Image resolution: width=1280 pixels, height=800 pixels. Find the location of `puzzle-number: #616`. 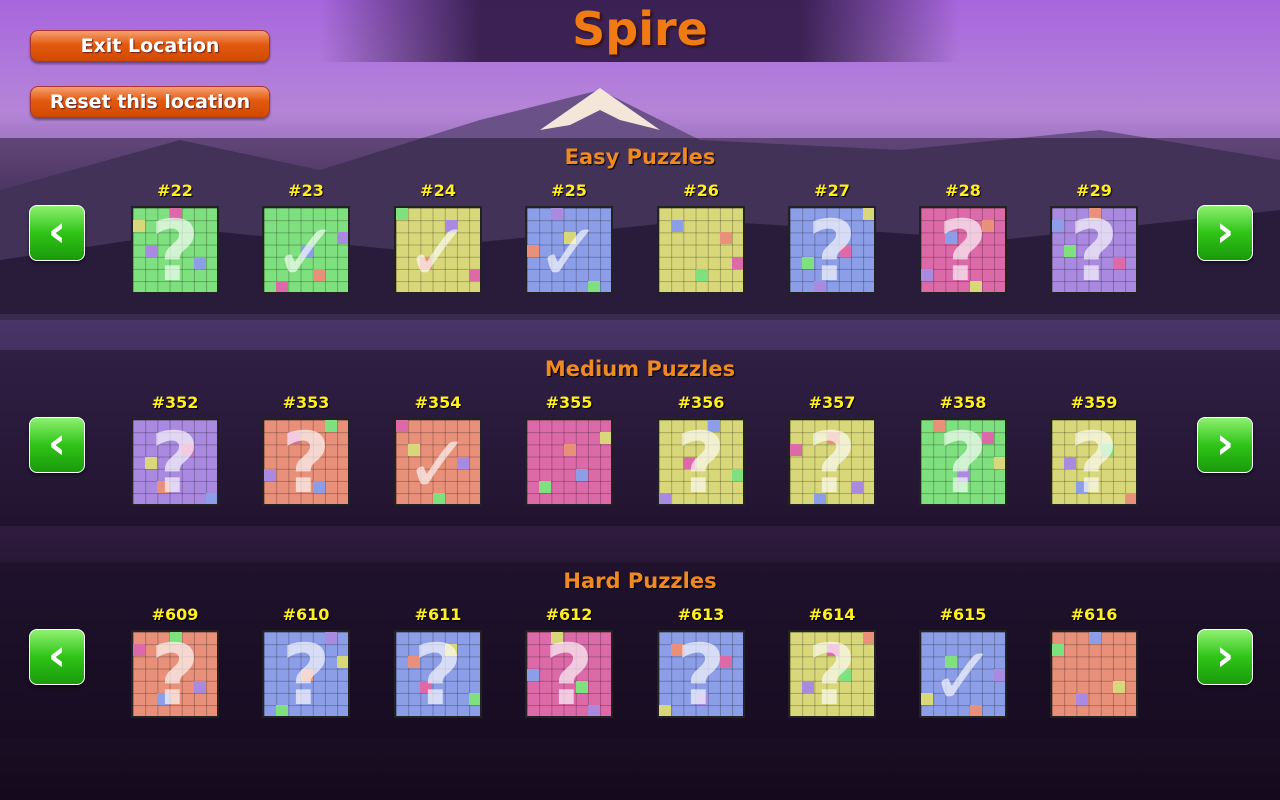

puzzle-number: #616 is located at coordinates (1094, 614).